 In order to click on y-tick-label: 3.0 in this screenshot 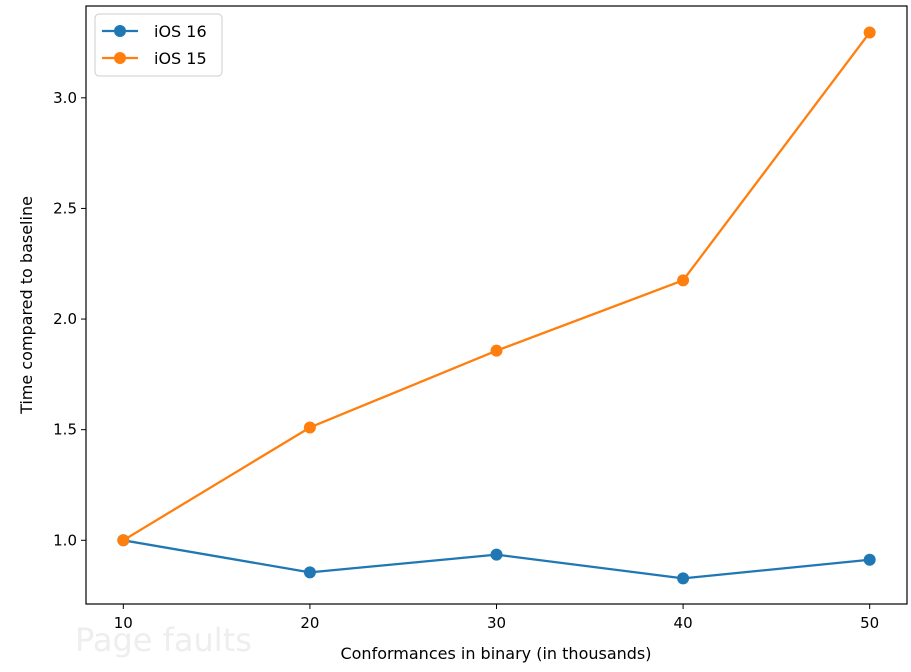, I will do `click(65, 98)`.